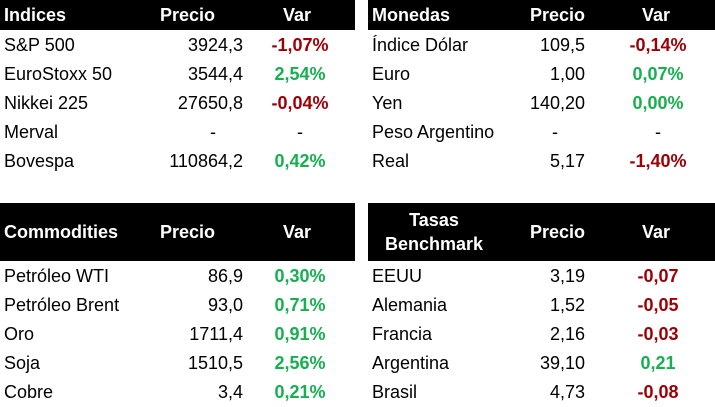 This screenshot has height=407, width=715. I want to click on indices-header: Indices Precio Var, so click(177, 15).